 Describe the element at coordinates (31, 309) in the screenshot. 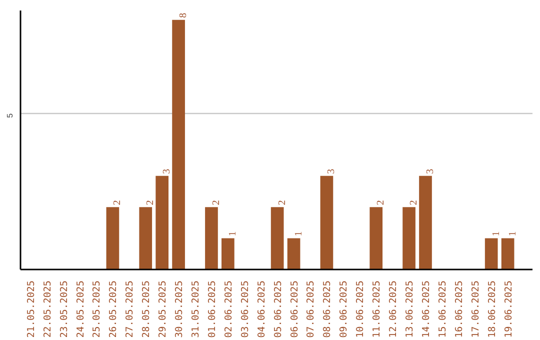

I see `x-tick-label: 21.05.2025` at that location.